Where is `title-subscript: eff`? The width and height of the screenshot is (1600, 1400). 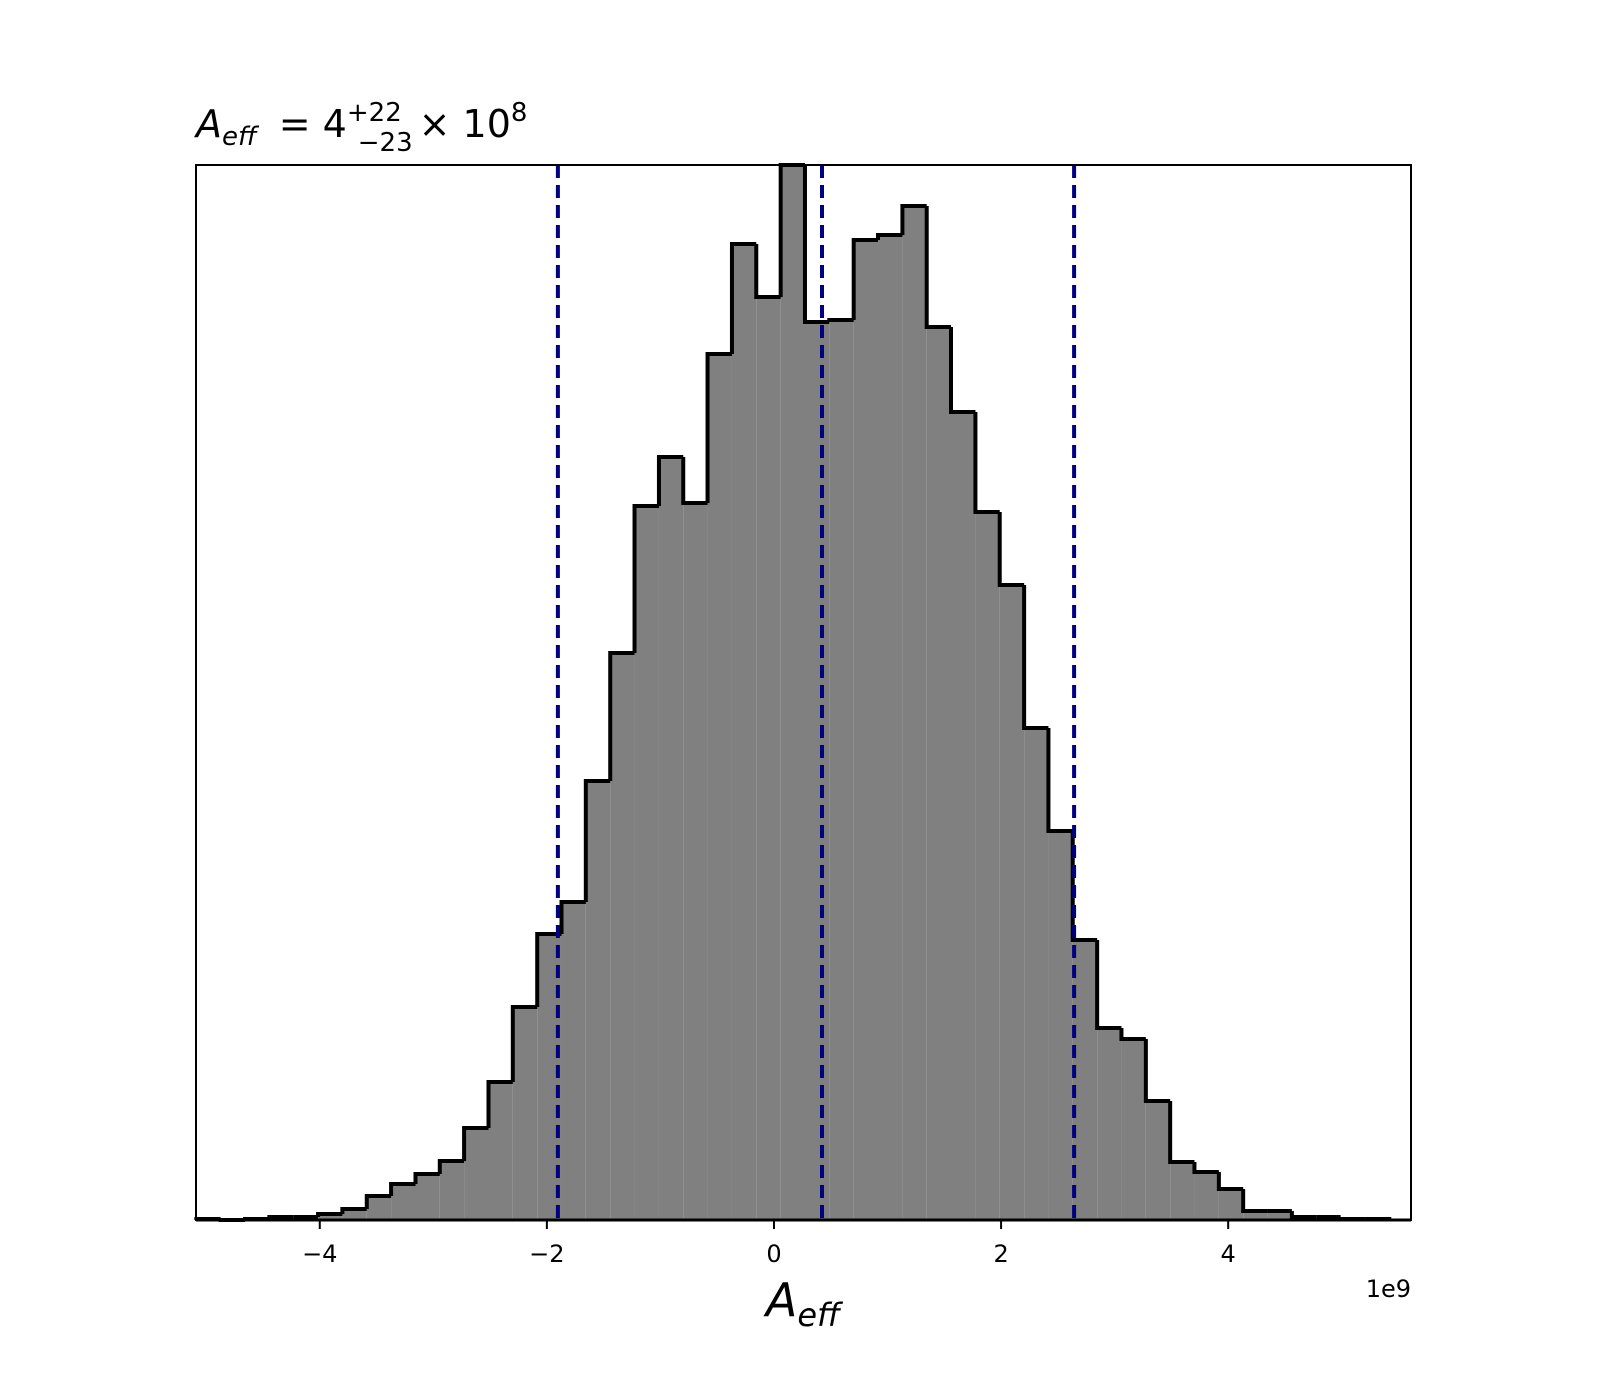 title-subscript: eff is located at coordinates (241, 137).